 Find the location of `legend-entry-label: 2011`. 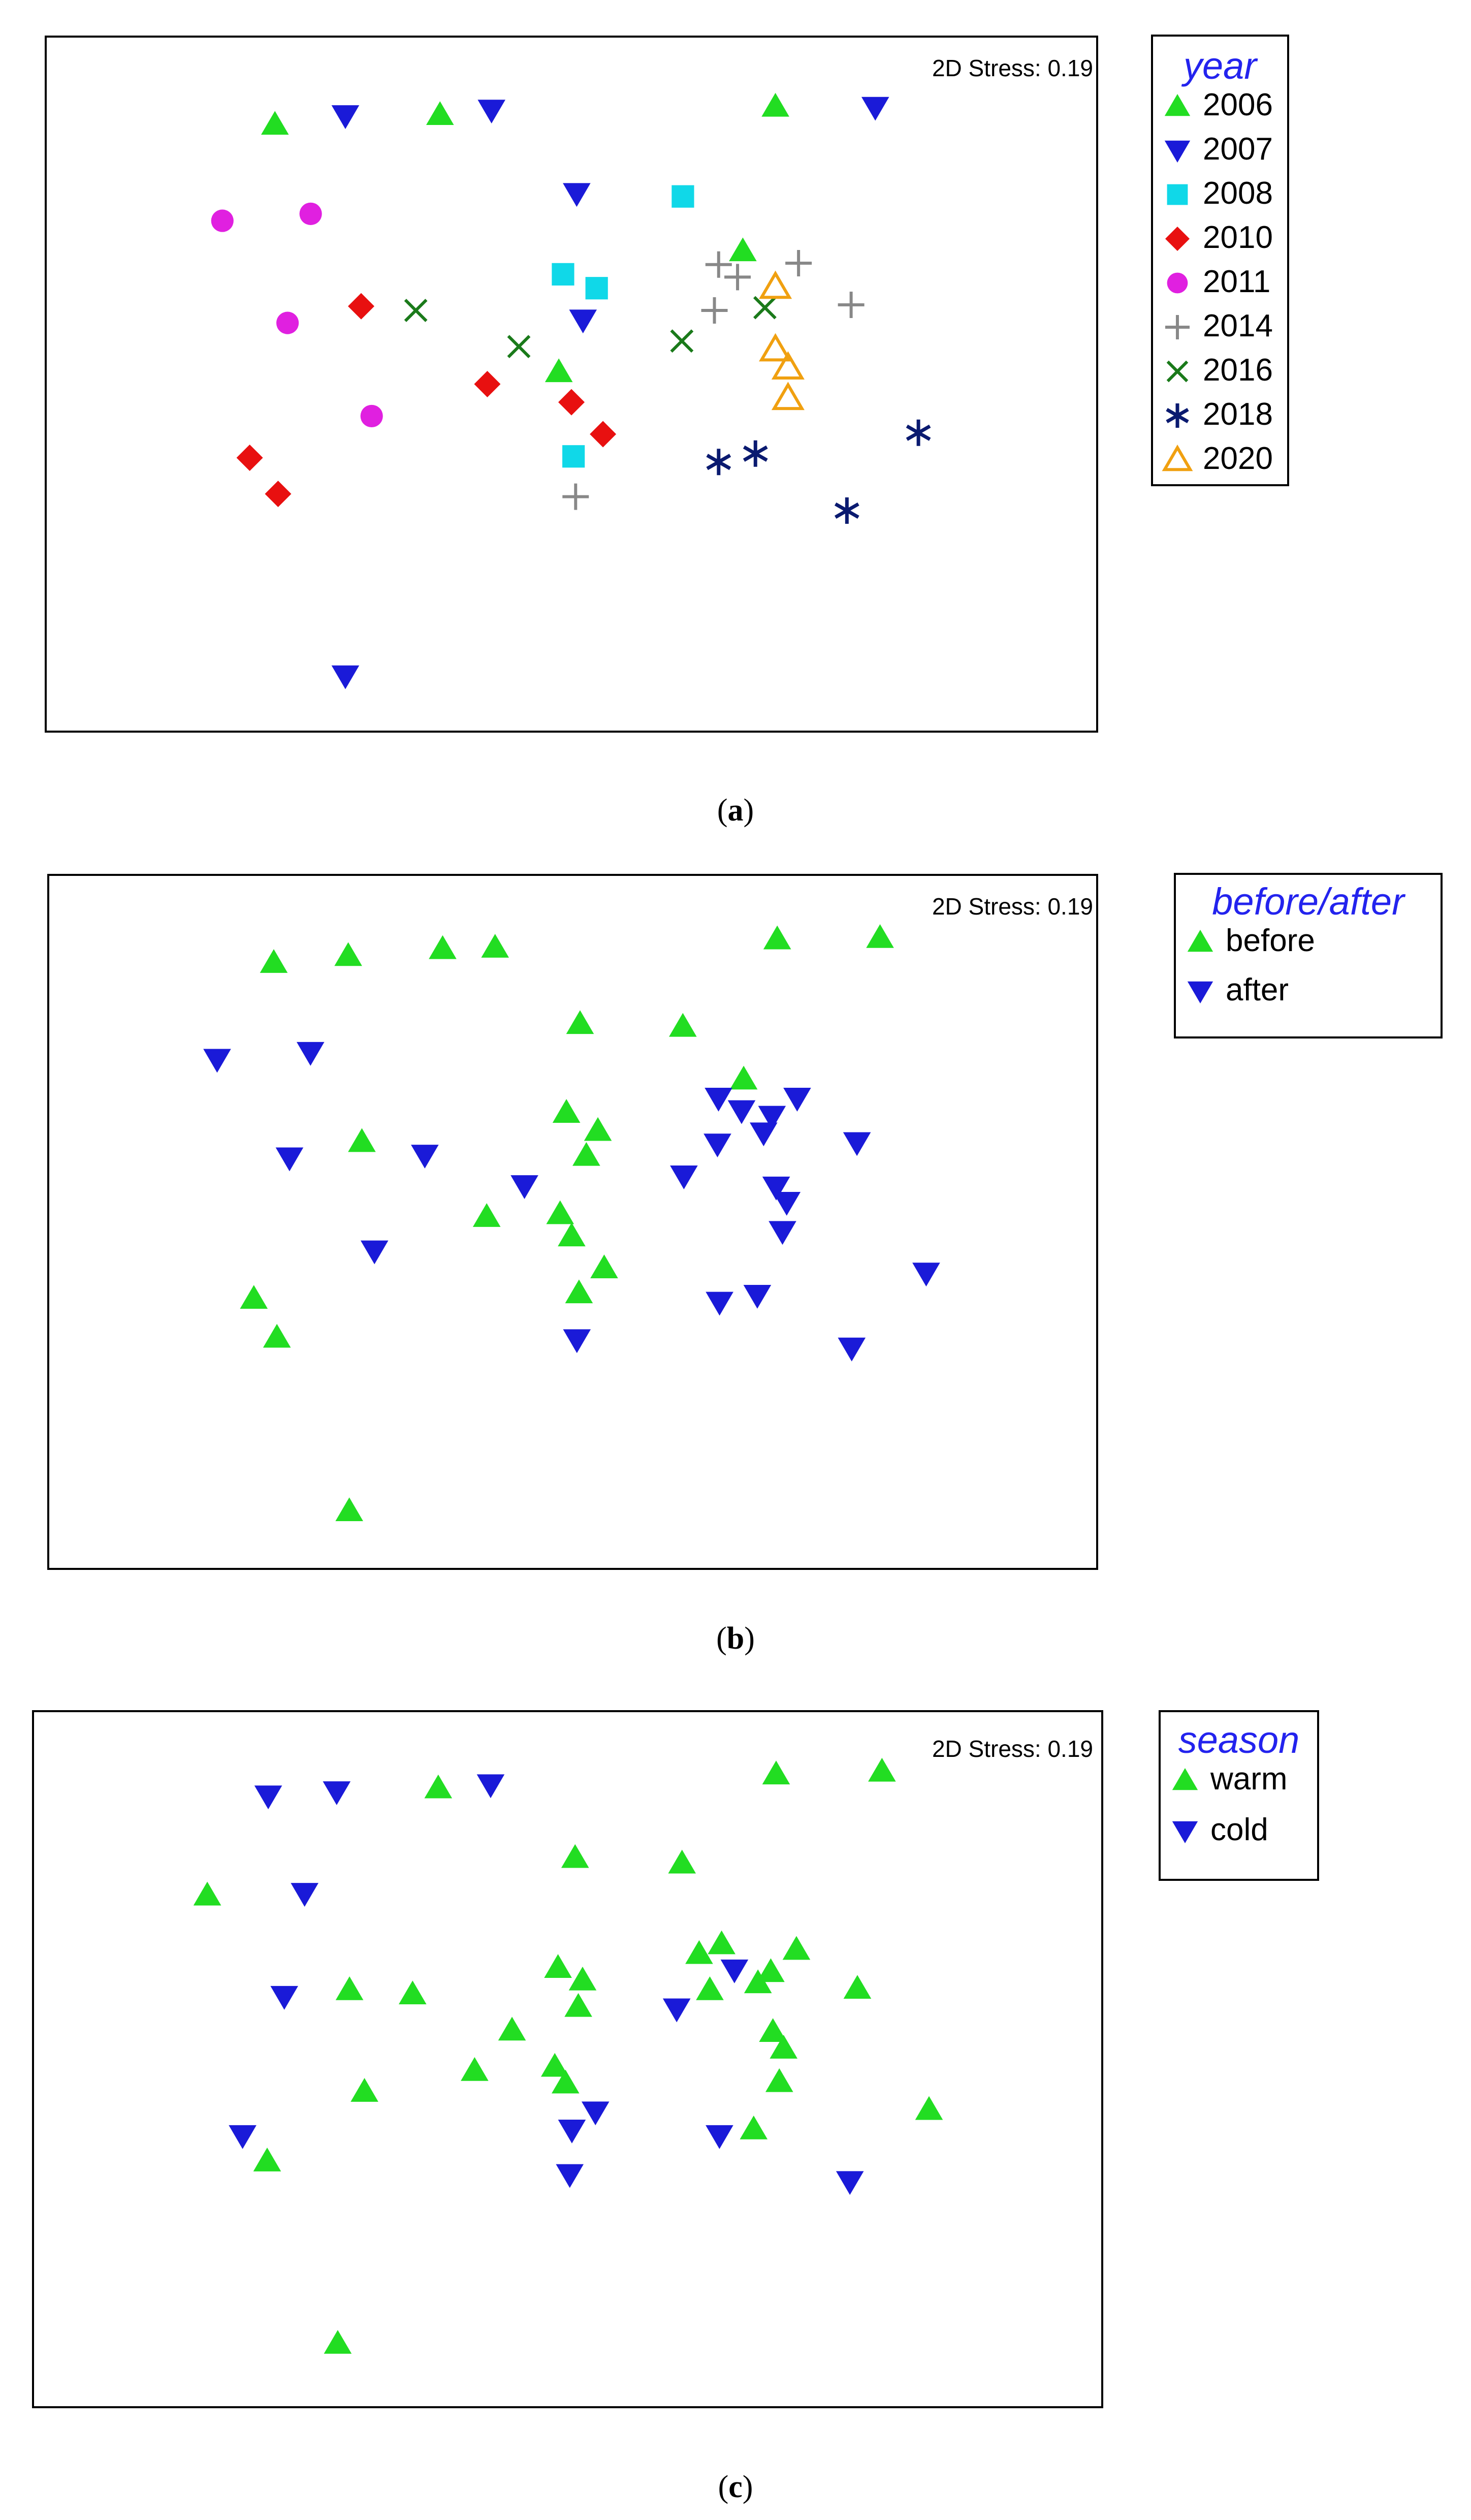

legend-entry-label: 2011 is located at coordinates (1236, 281).